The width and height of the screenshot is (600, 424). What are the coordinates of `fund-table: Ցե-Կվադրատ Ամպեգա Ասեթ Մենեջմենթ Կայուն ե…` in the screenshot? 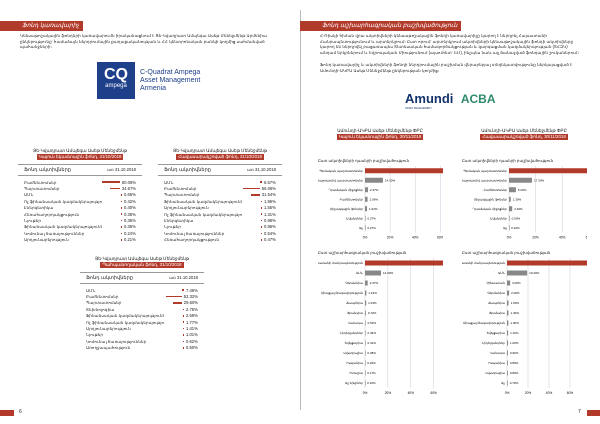 It's located at (80, 195).